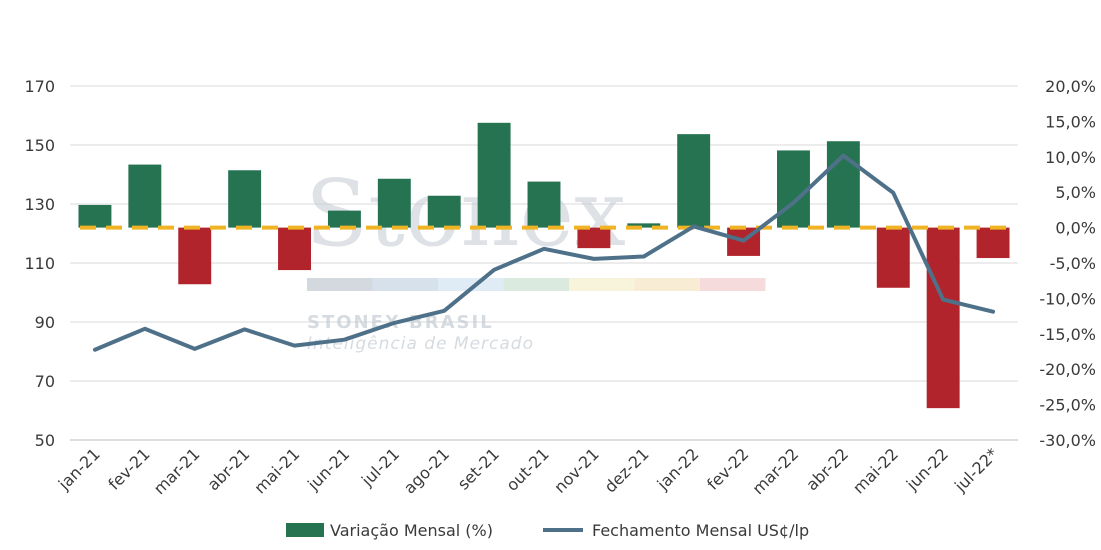 Image resolution: width=1101 pixels, height=550 pixels. Describe the element at coordinates (39, 204) in the screenshot. I see `y-left-tick-label: 130` at that location.